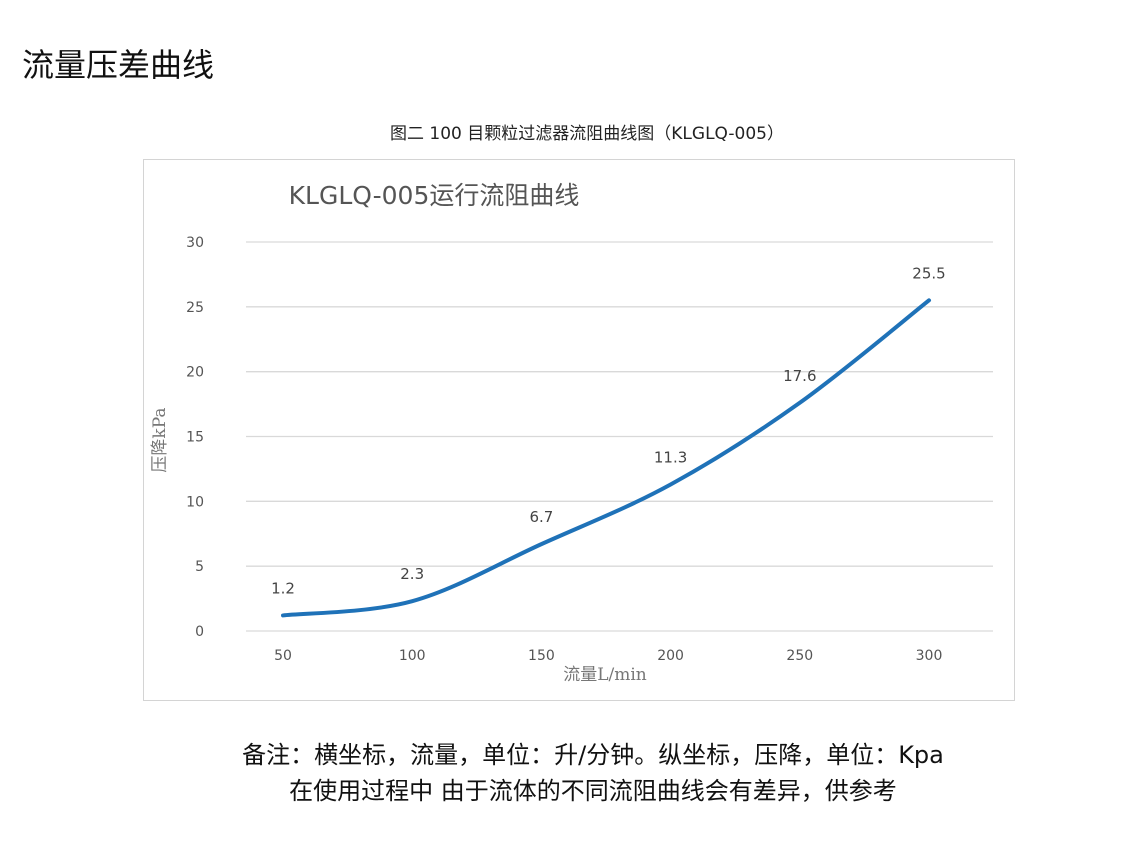 The height and width of the screenshot is (846, 1132). I want to click on data-label: 17.6, so click(799, 376).